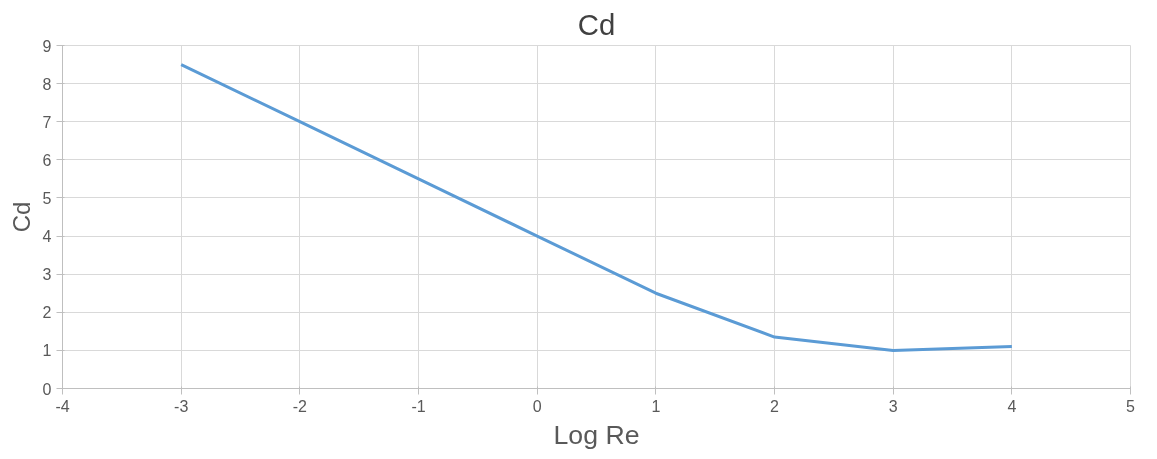  What do you see at coordinates (893, 406) in the screenshot?
I see `x-tick-label: 3` at bounding box center [893, 406].